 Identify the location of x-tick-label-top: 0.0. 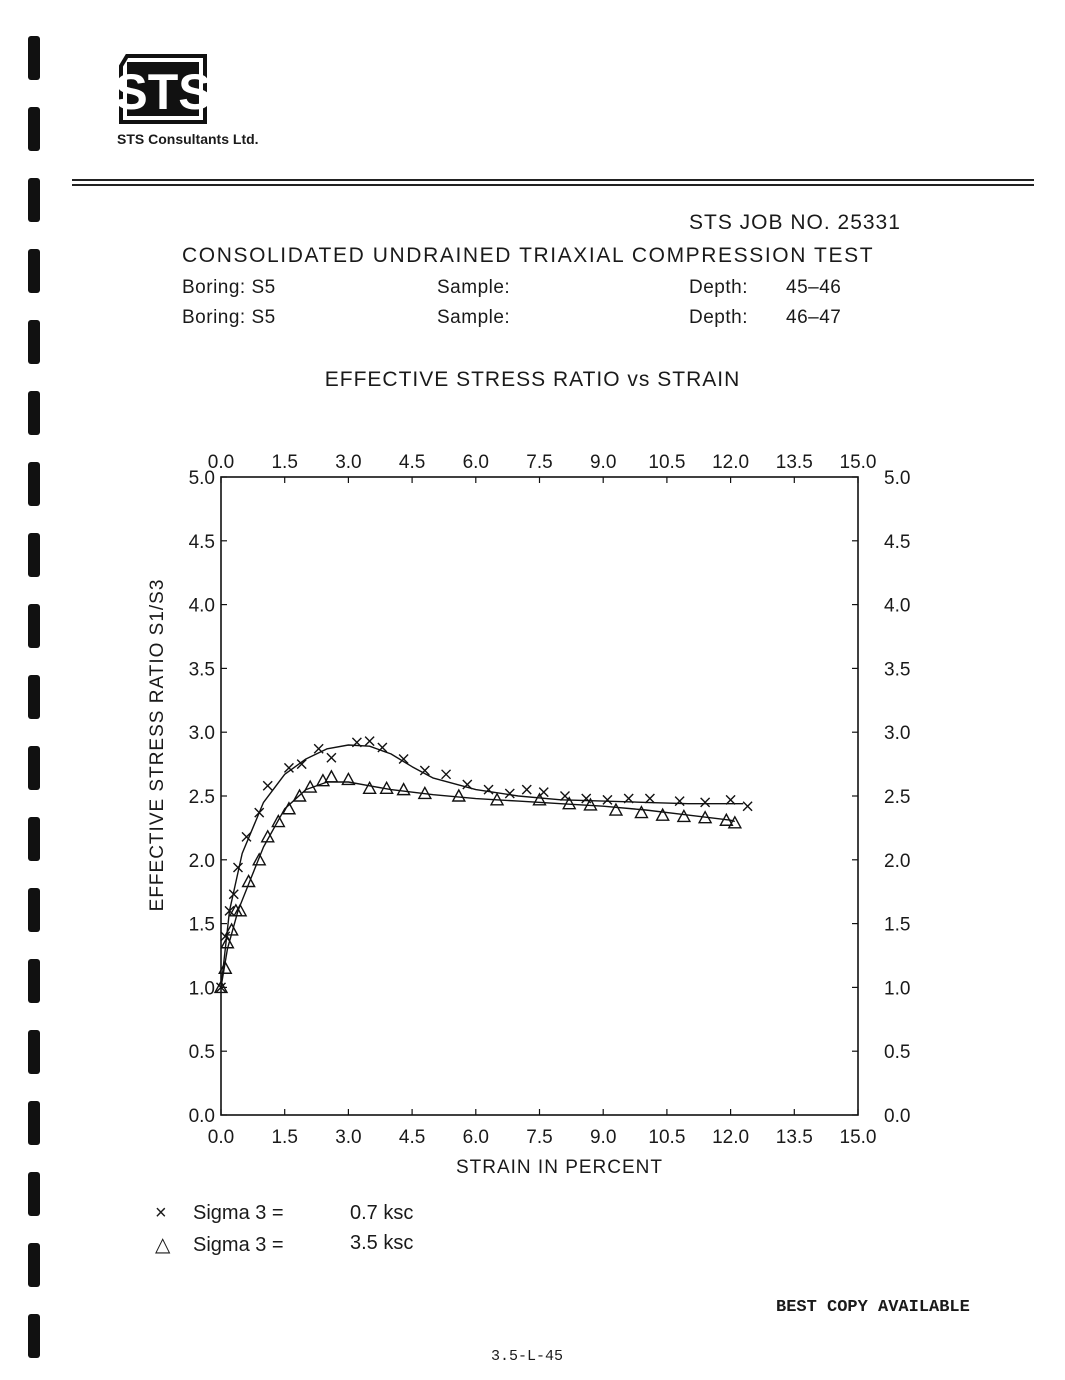
(221, 462).